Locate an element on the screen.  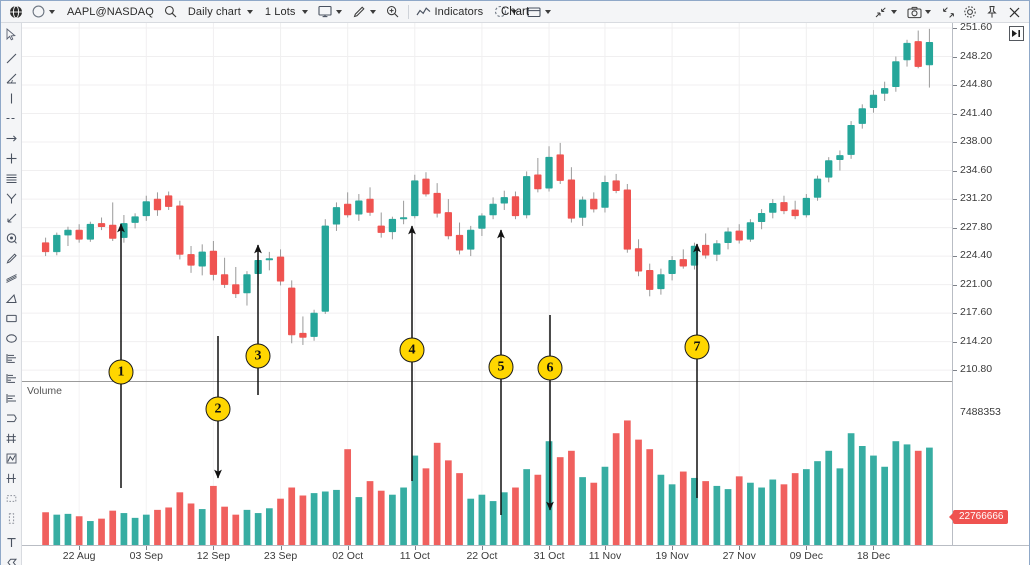
annotation-badge-7: 7 is located at coordinates (697, 347).